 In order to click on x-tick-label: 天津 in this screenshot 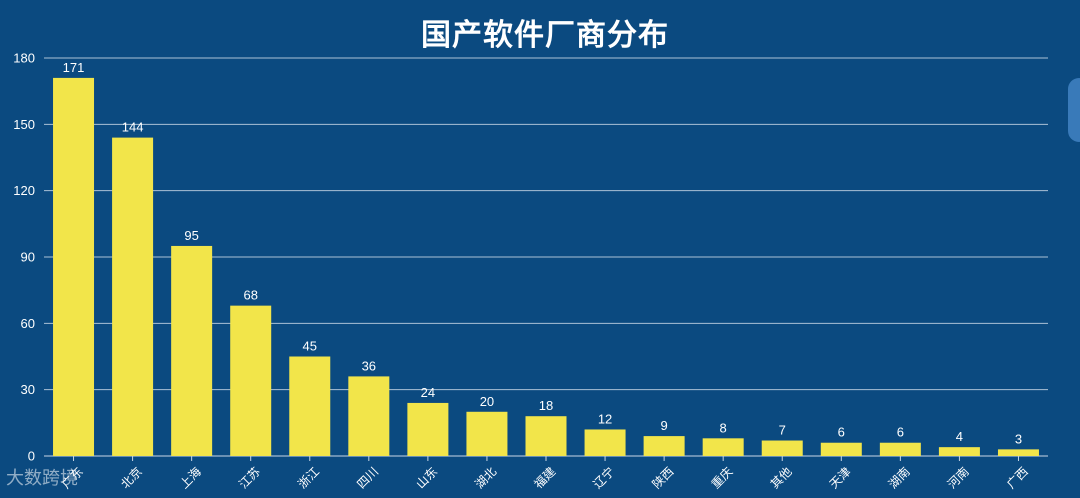, I will do `click(840, 477)`.